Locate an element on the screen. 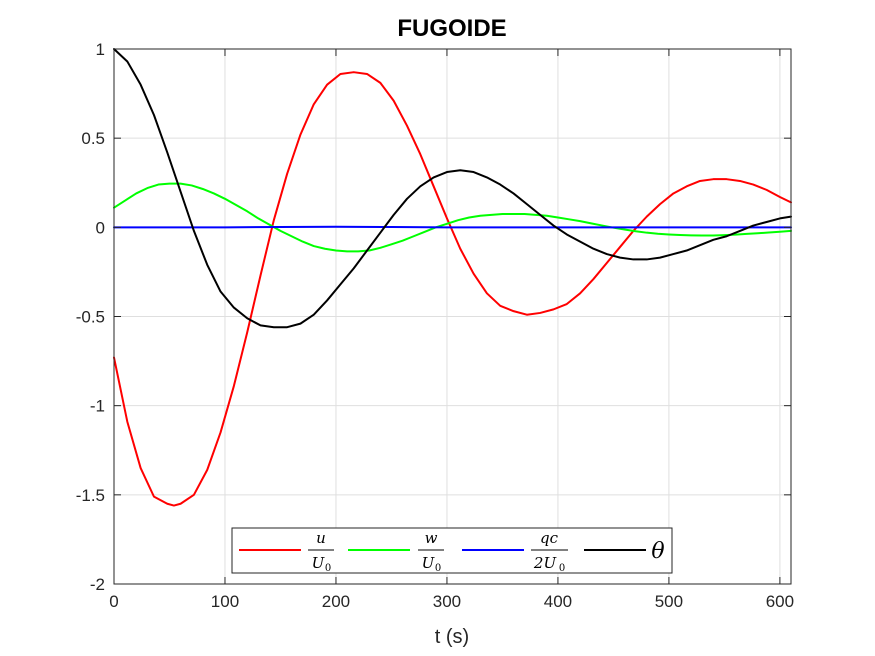 This screenshot has width=875, height=656. y-tick-label-1: 1 is located at coordinates (100, 49).